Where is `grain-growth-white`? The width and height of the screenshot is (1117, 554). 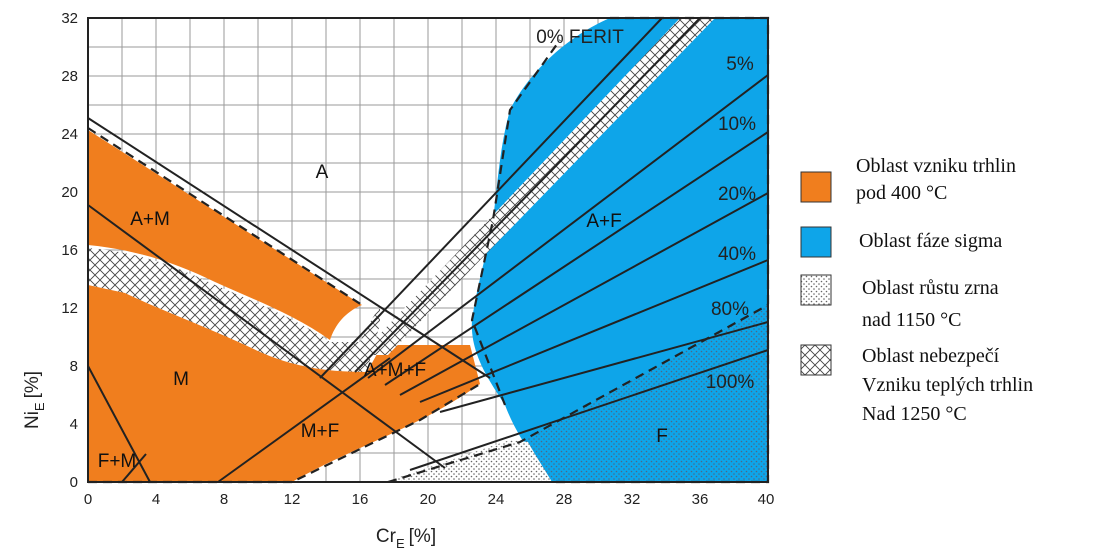 grain-growth-white is located at coordinates (468, 461).